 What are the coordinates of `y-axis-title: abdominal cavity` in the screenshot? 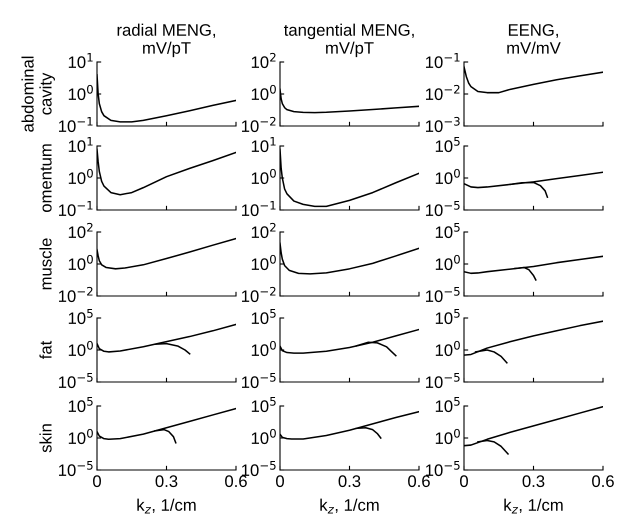 It's located at (38, 94).